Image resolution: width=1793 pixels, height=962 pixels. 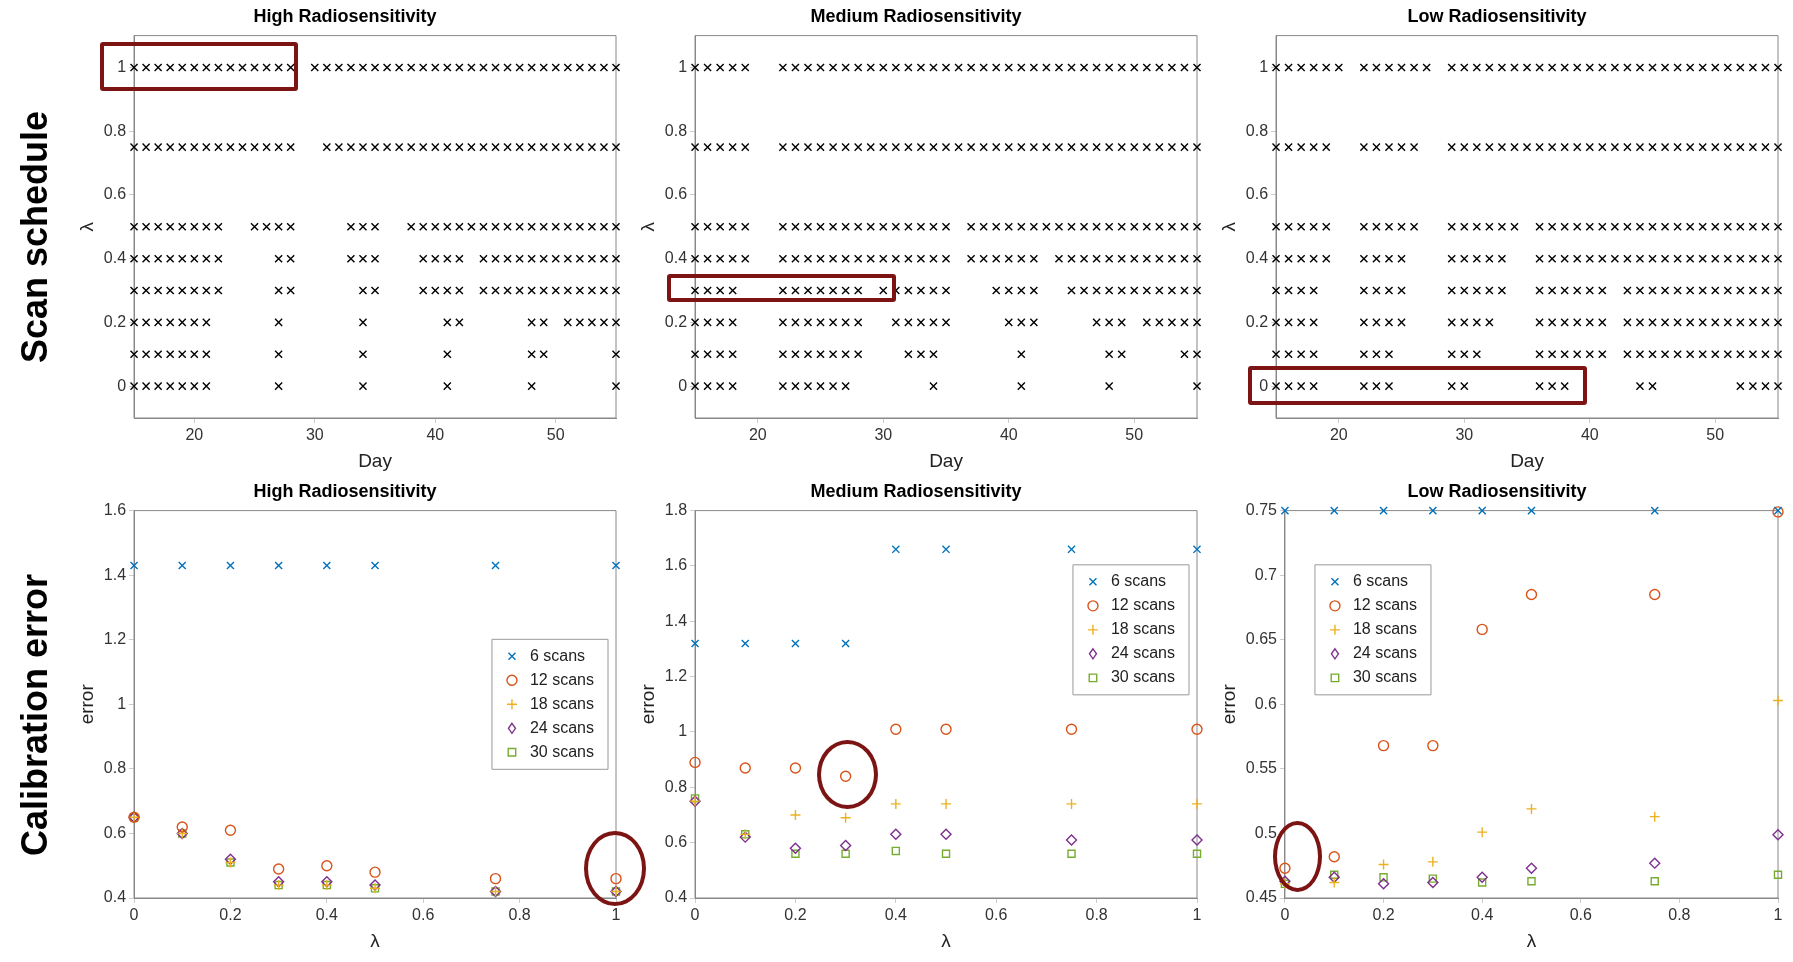 What do you see at coordinates (676, 510) in the screenshot?
I see `y-tick-label: 1.8` at bounding box center [676, 510].